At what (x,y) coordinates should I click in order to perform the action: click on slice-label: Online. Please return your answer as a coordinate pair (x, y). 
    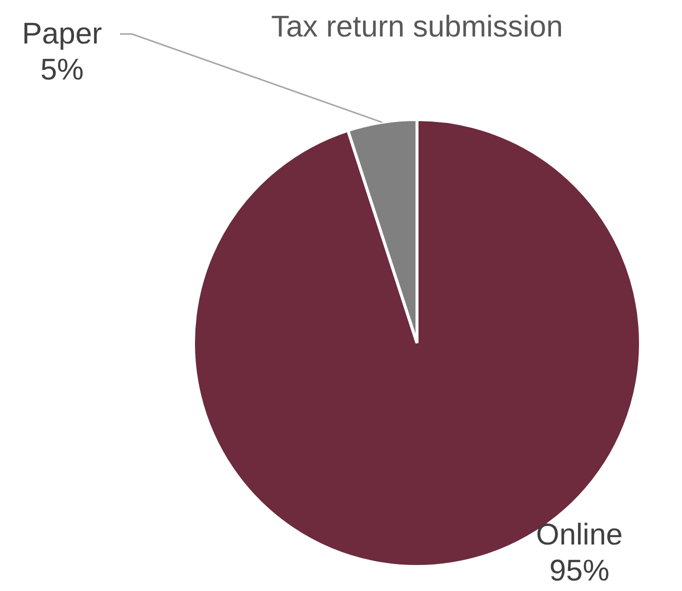
    Looking at the image, I should click on (579, 535).